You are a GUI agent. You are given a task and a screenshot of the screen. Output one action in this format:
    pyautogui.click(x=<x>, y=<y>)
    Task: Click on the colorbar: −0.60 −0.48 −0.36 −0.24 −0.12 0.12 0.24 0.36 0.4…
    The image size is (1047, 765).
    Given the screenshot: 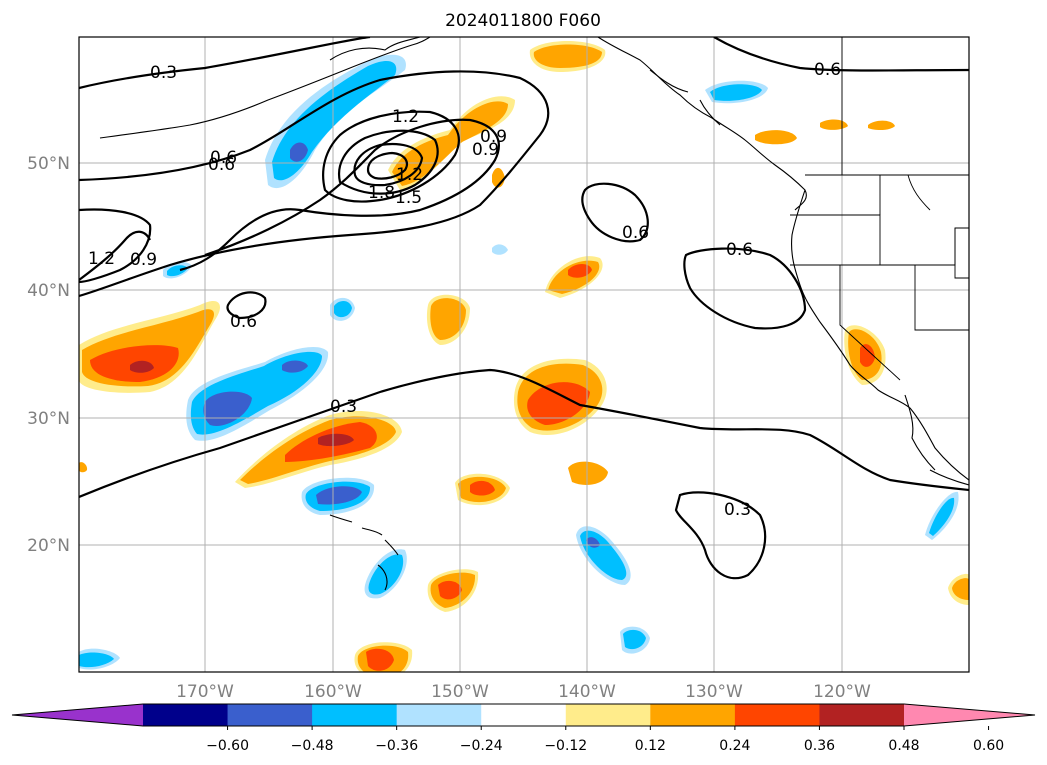 What is the action you would take?
    pyautogui.click(x=523, y=728)
    